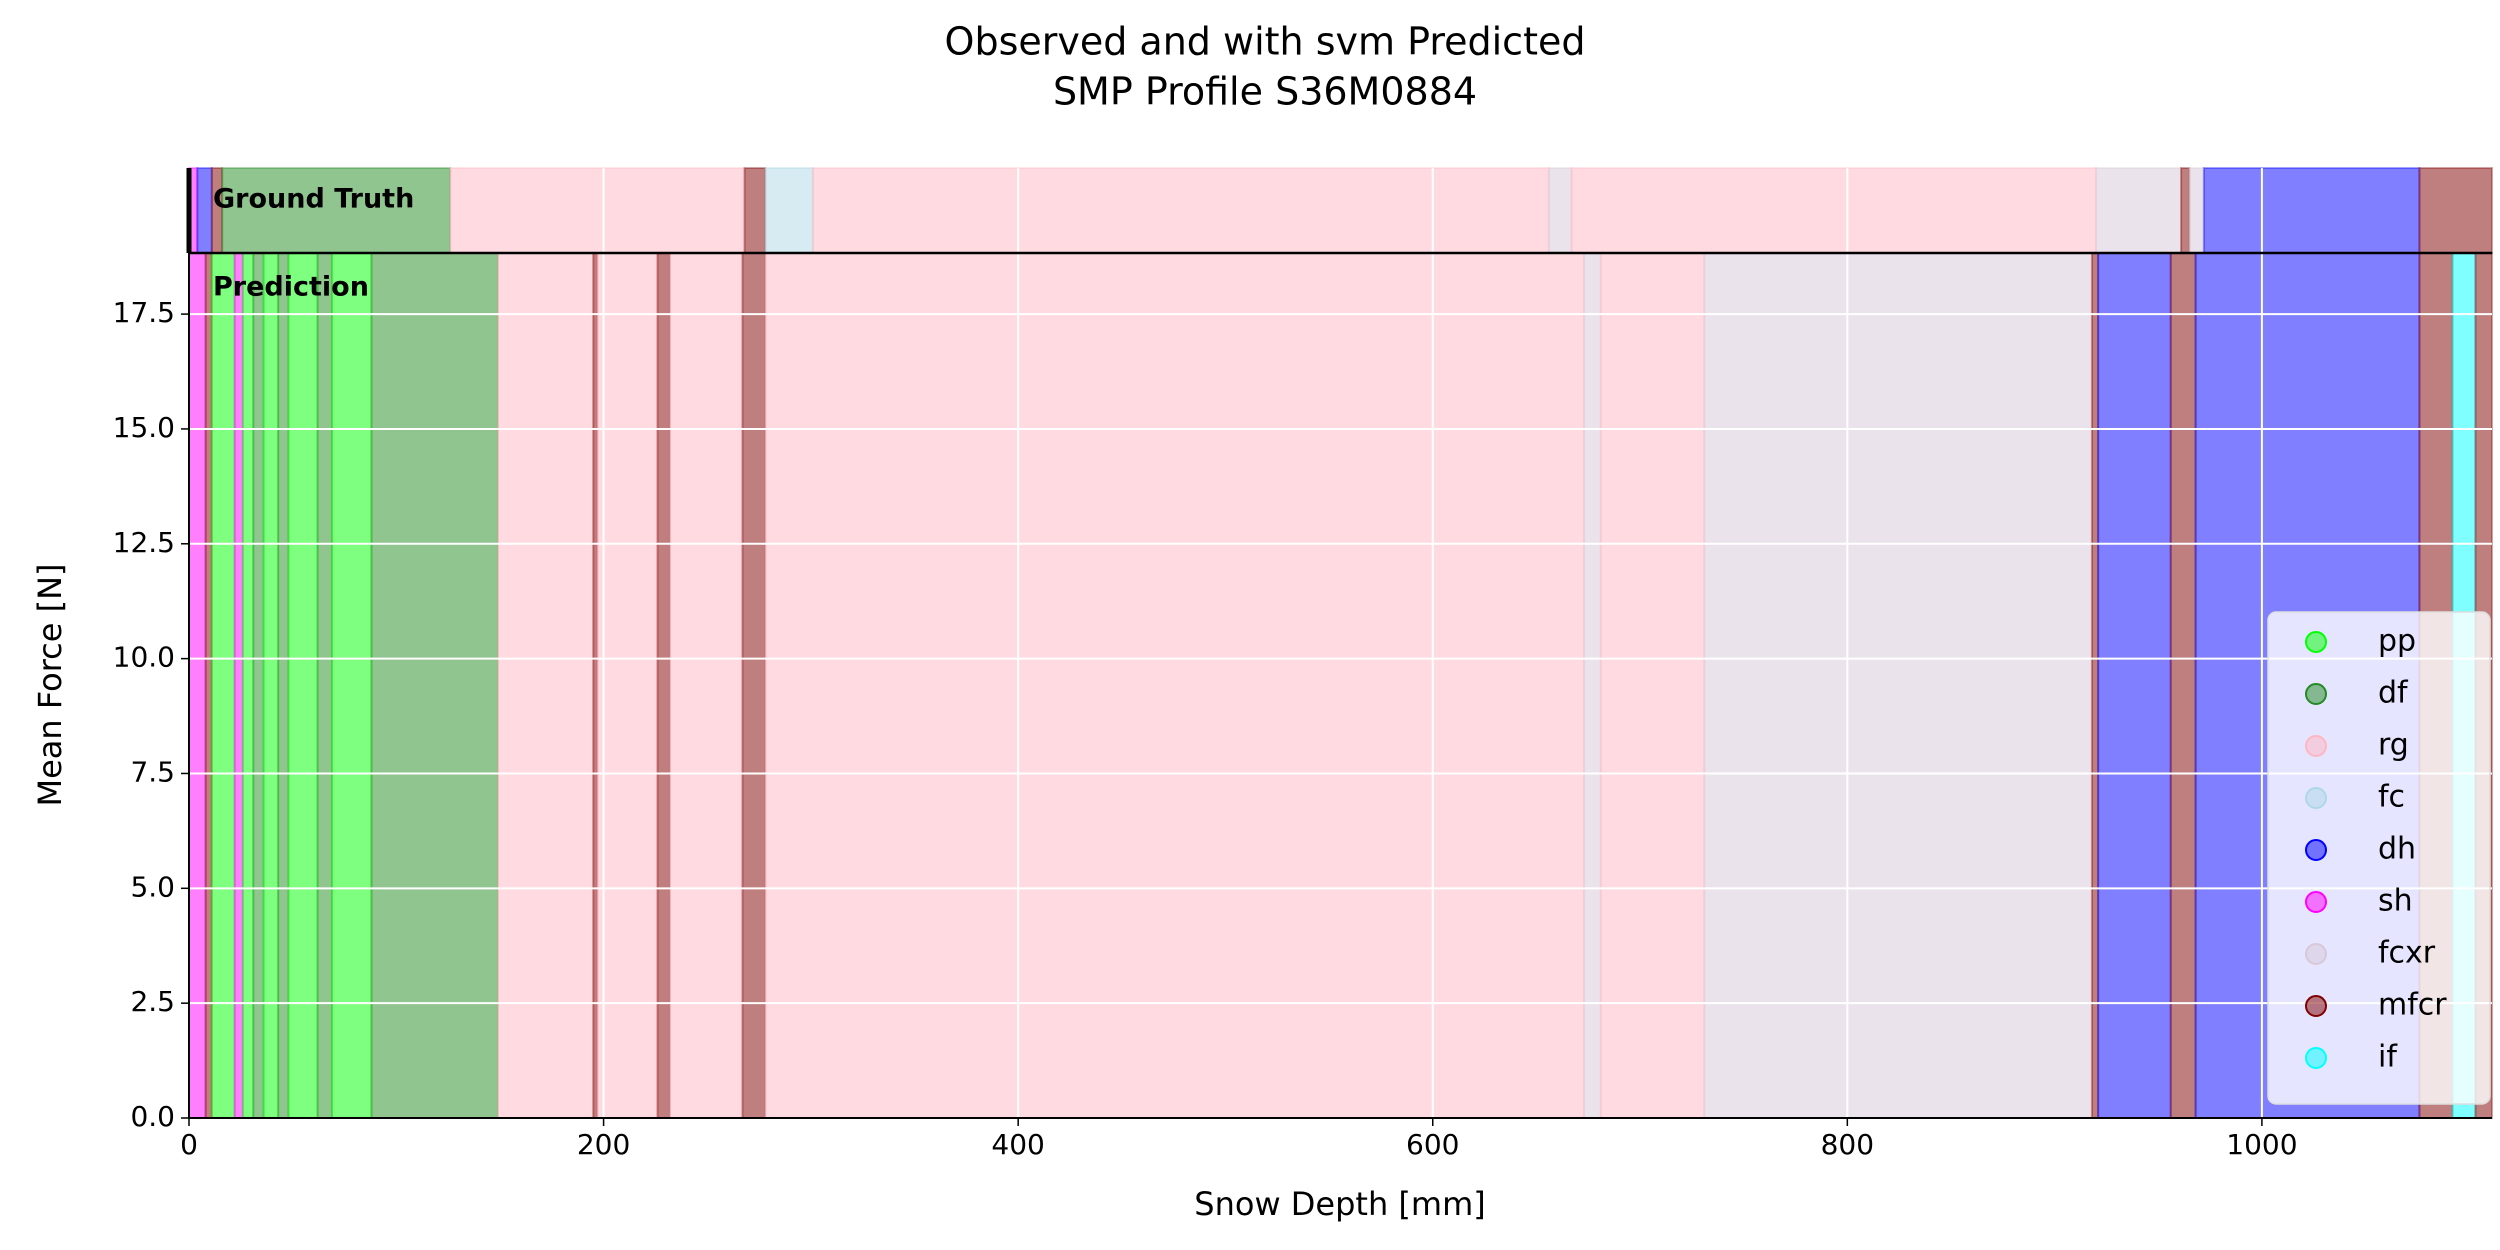 The width and height of the screenshot is (2500, 1250). I want to click on legend-label: sh, so click(2395, 901).